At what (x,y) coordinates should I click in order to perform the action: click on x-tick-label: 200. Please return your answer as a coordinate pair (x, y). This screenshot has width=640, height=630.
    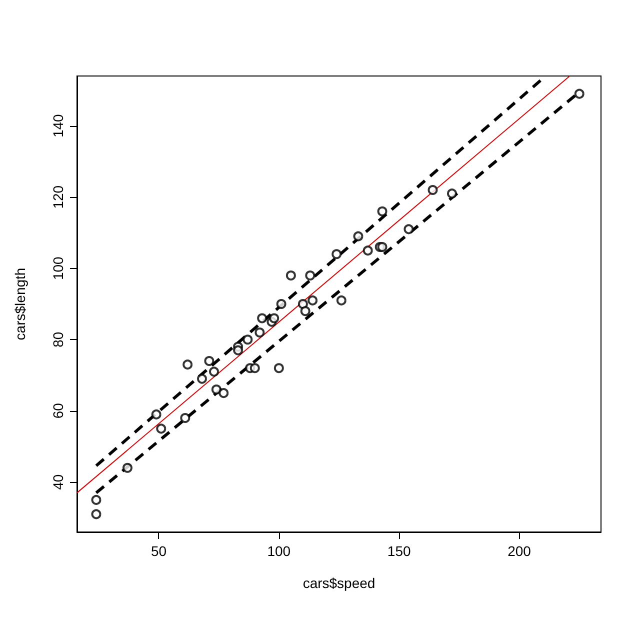
    Looking at the image, I should click on (520, 551).